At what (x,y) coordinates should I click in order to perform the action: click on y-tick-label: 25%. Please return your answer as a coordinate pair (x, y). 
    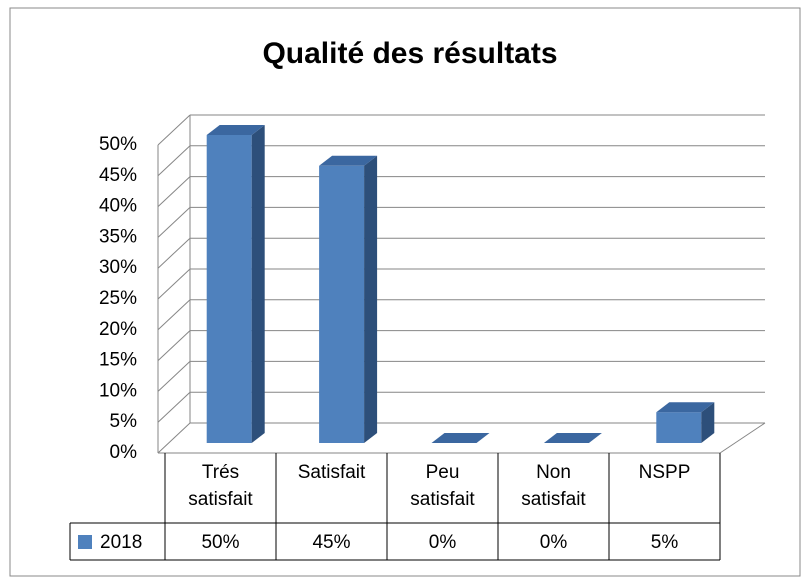
    Looking at the image, I should click on (118, 298).